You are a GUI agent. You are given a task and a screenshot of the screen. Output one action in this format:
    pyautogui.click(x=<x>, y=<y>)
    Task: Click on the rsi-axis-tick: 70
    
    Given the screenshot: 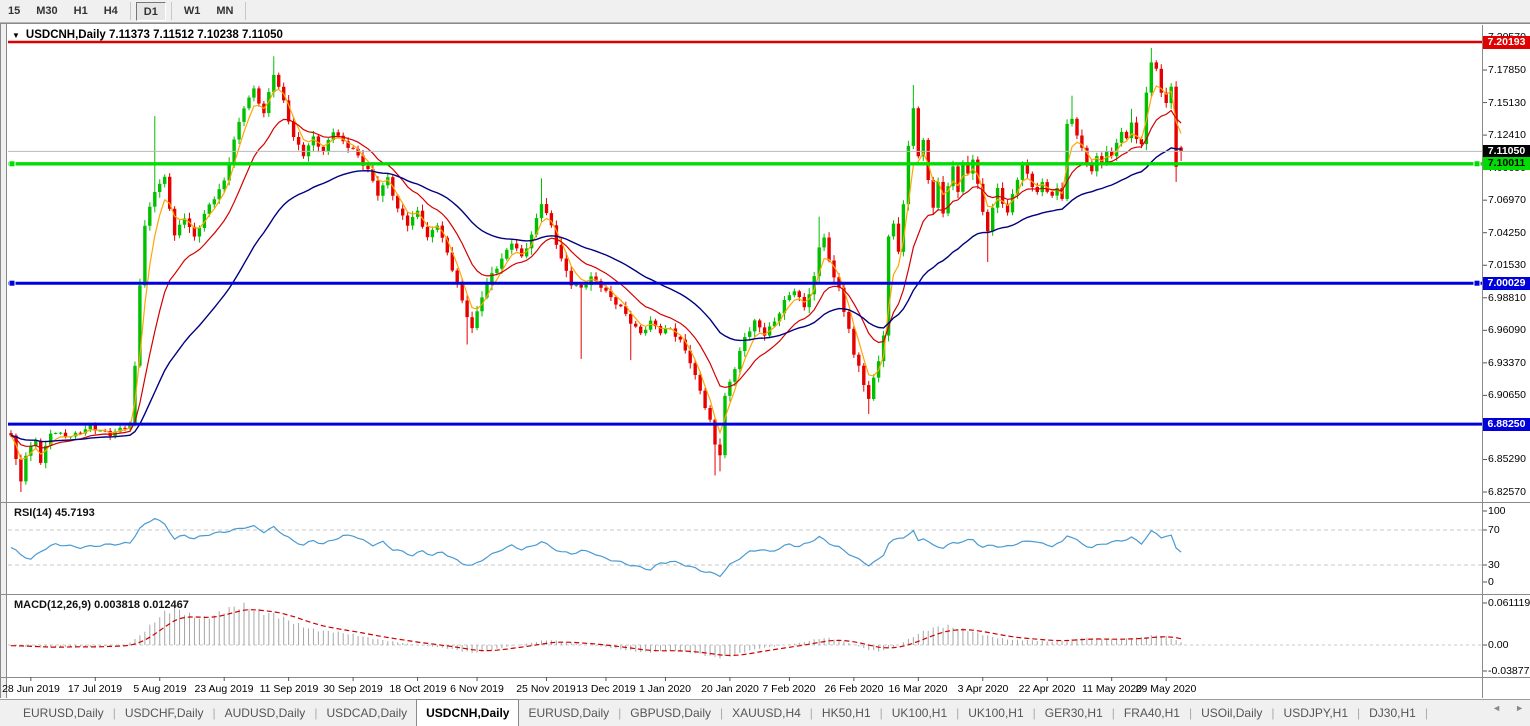 What is the action you would take?
    pyautogui.click(x=1494, y=530)
    